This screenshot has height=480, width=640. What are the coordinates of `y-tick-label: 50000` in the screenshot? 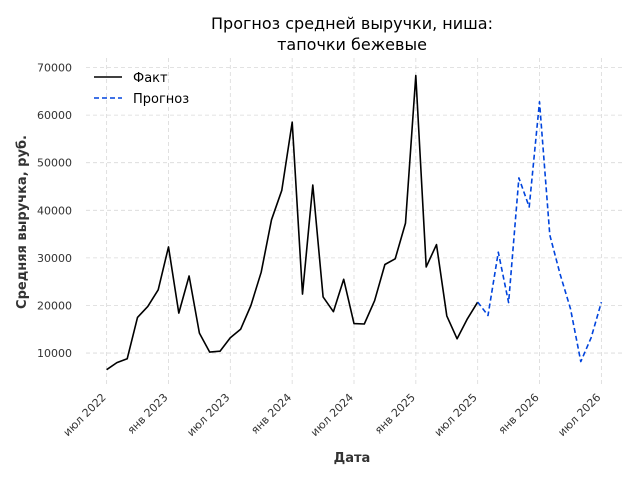 It's located at (54, 163).